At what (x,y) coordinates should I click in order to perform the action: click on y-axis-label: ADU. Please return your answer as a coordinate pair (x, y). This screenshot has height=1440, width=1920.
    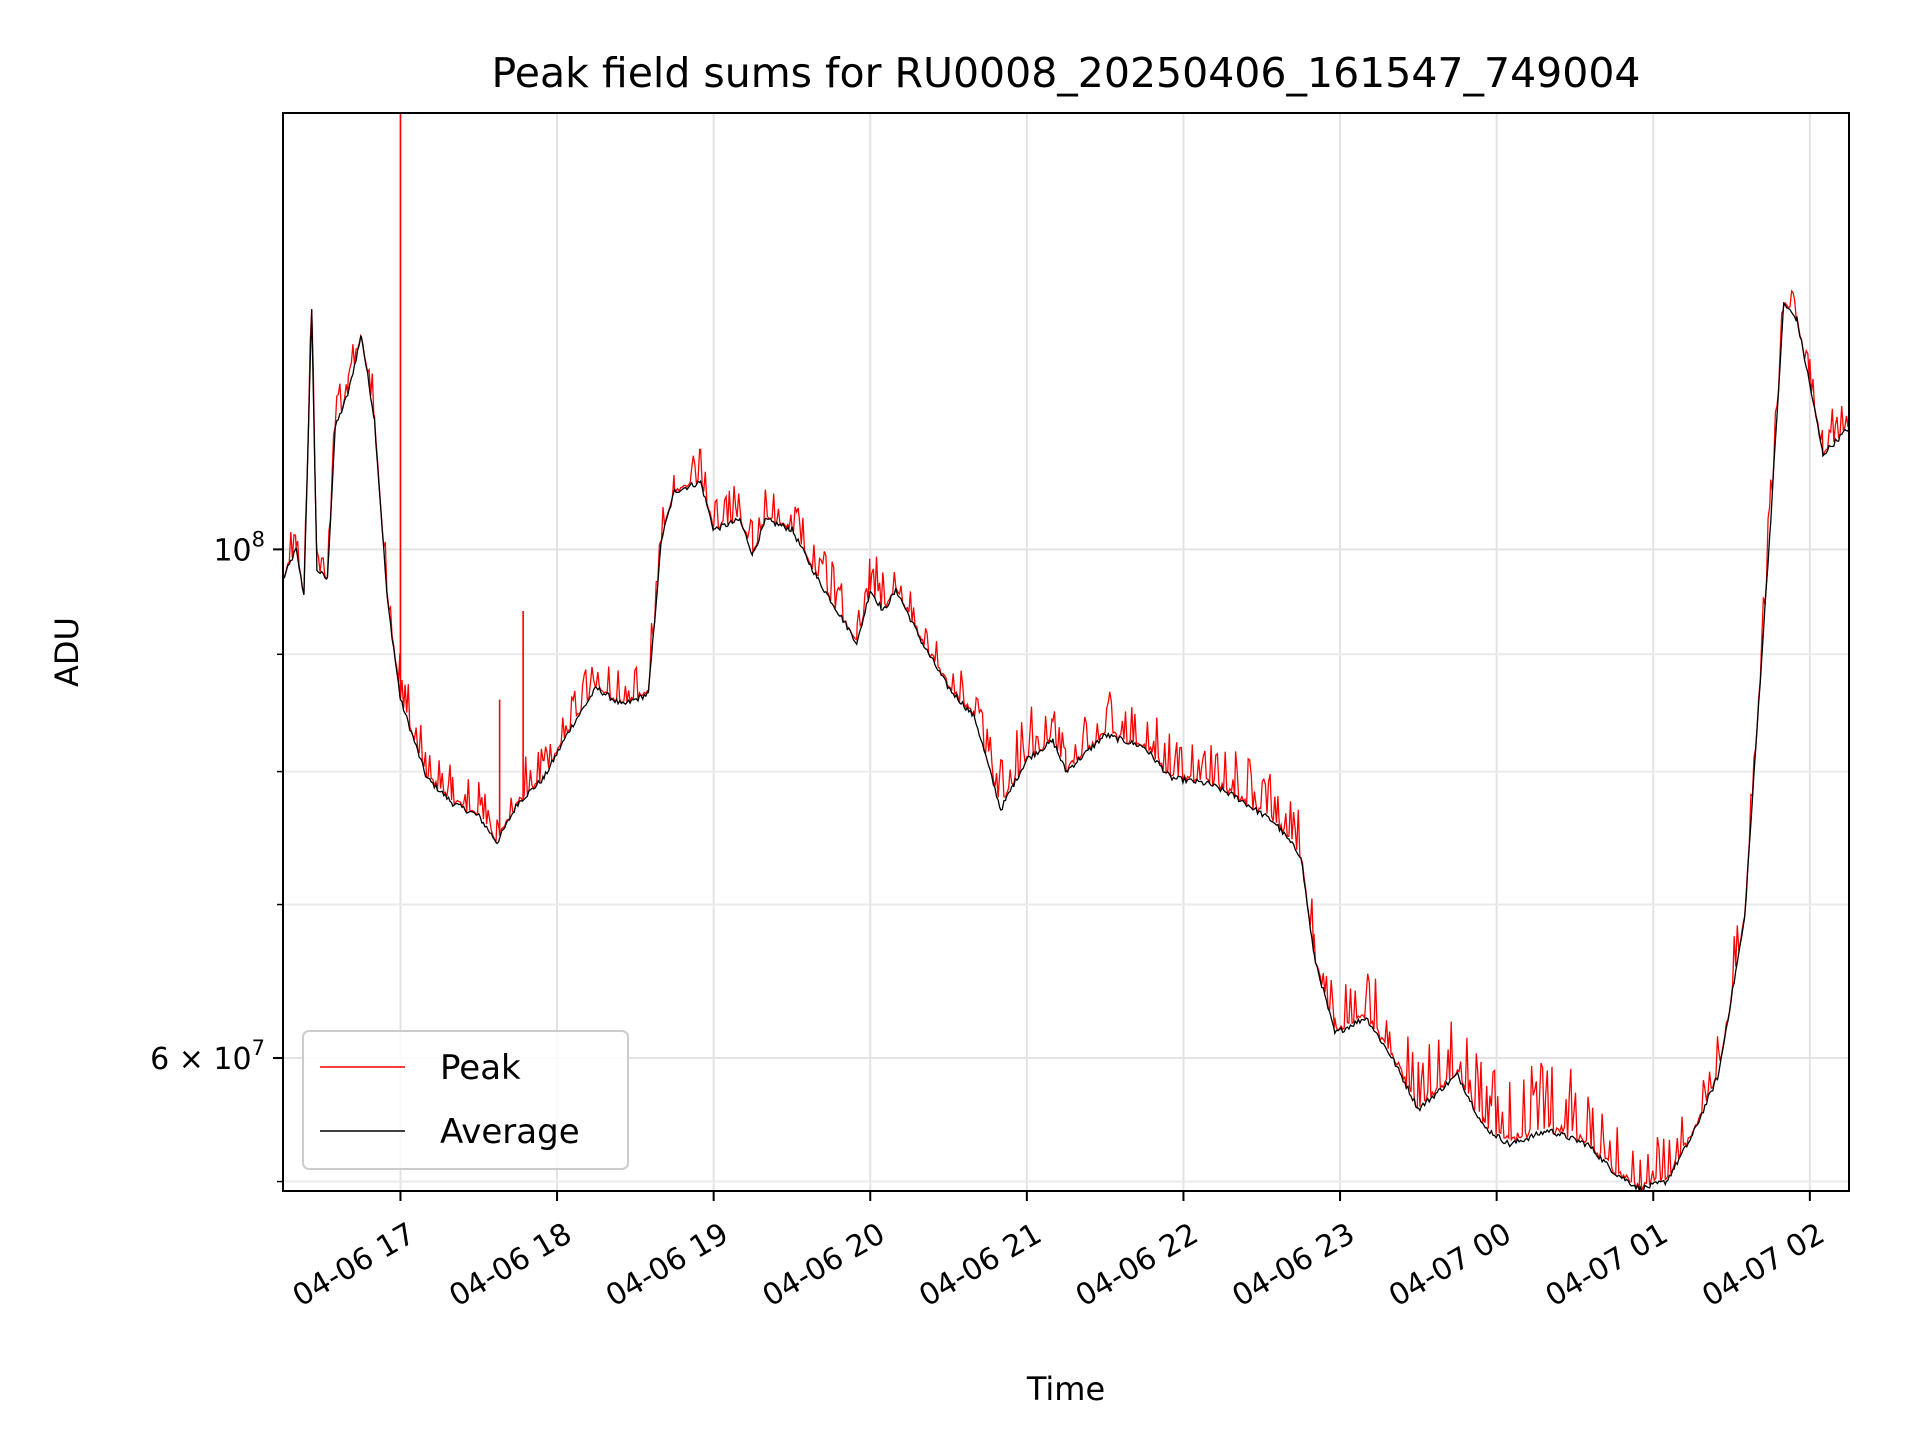
    Looking at the image, I should click on (67, 652).